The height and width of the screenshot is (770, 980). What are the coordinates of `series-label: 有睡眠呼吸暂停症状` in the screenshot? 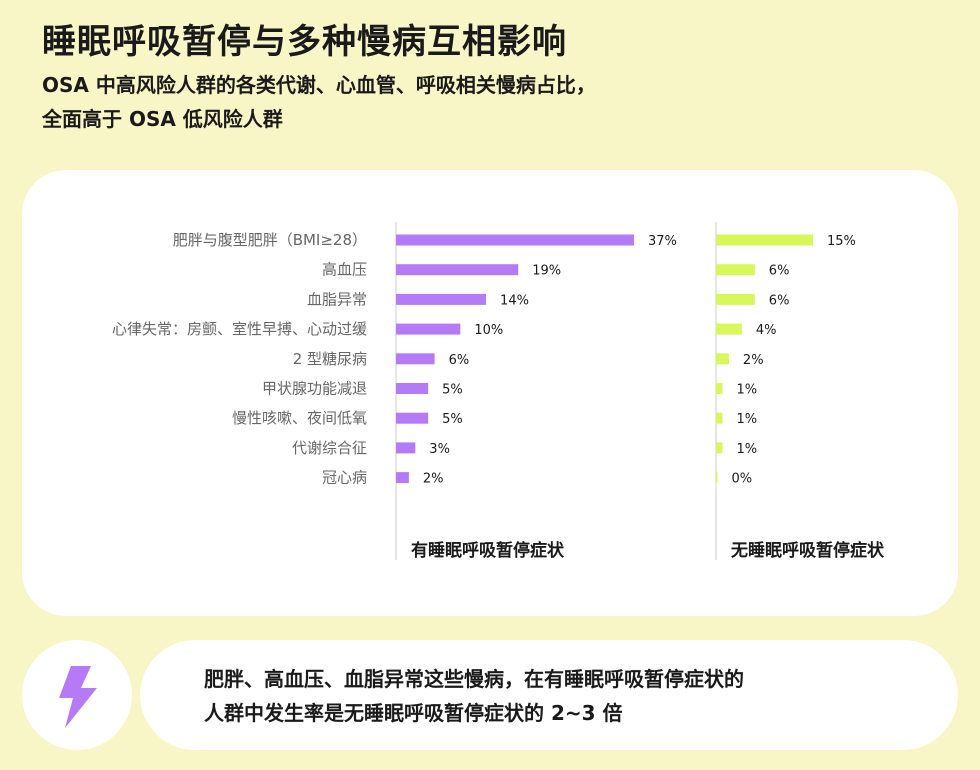 It's located at (488, 550).